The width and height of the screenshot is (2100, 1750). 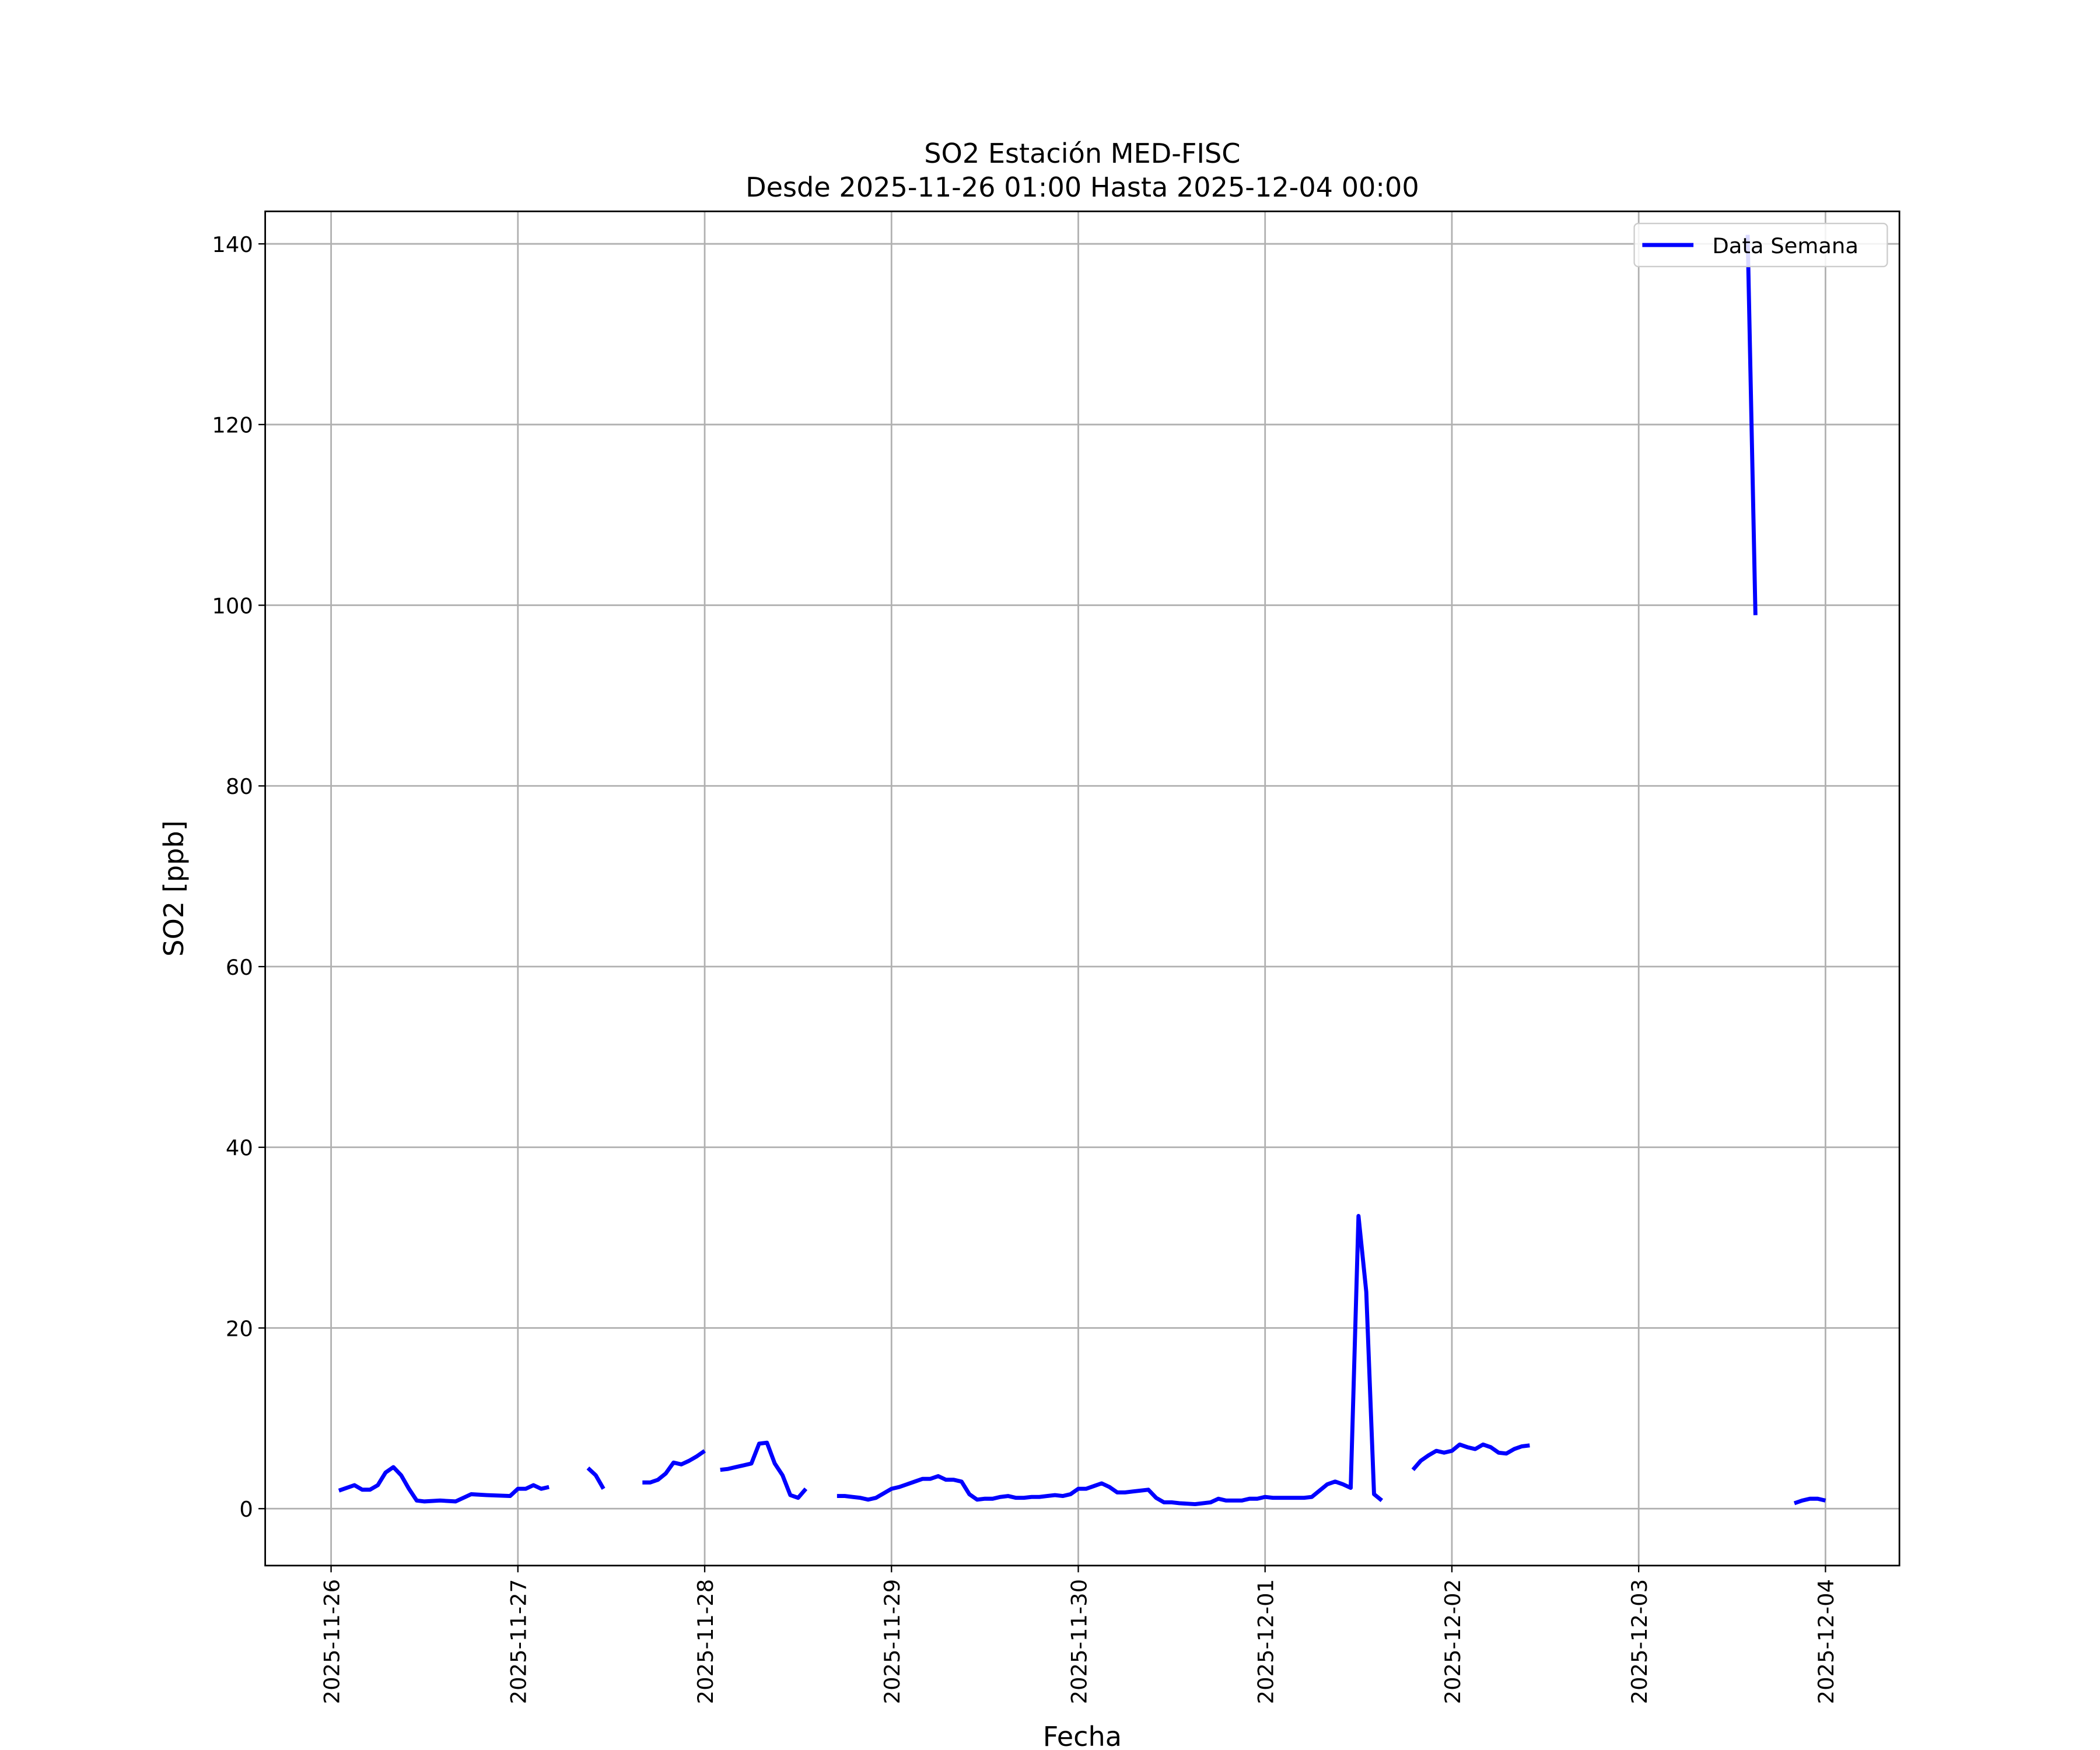 What do you see at coordinates (1266, 1641) in the screenshot?
I see `x-tick-label: 2025-12-01` at bounding box center [1266, 1641].